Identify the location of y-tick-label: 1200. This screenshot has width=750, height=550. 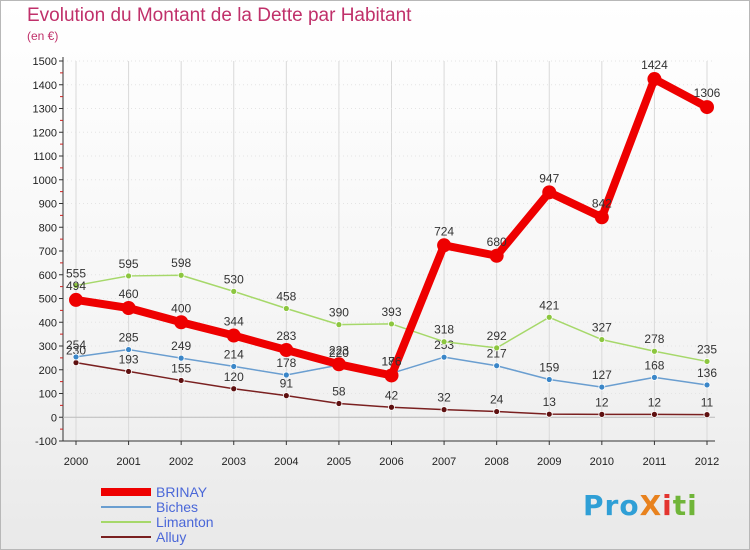
(45, 133).